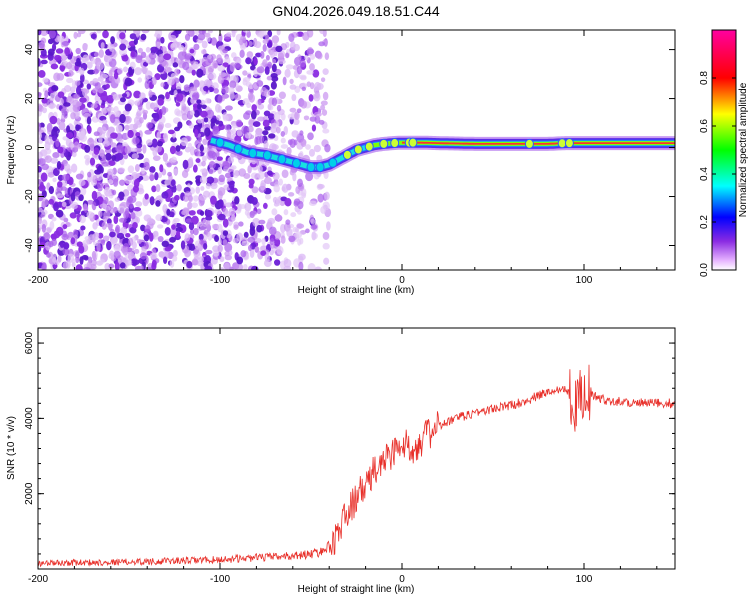 The width and height of the screenshot is (750, 605). I want to click on top-y-tick-label: -20, so click(29, 196).